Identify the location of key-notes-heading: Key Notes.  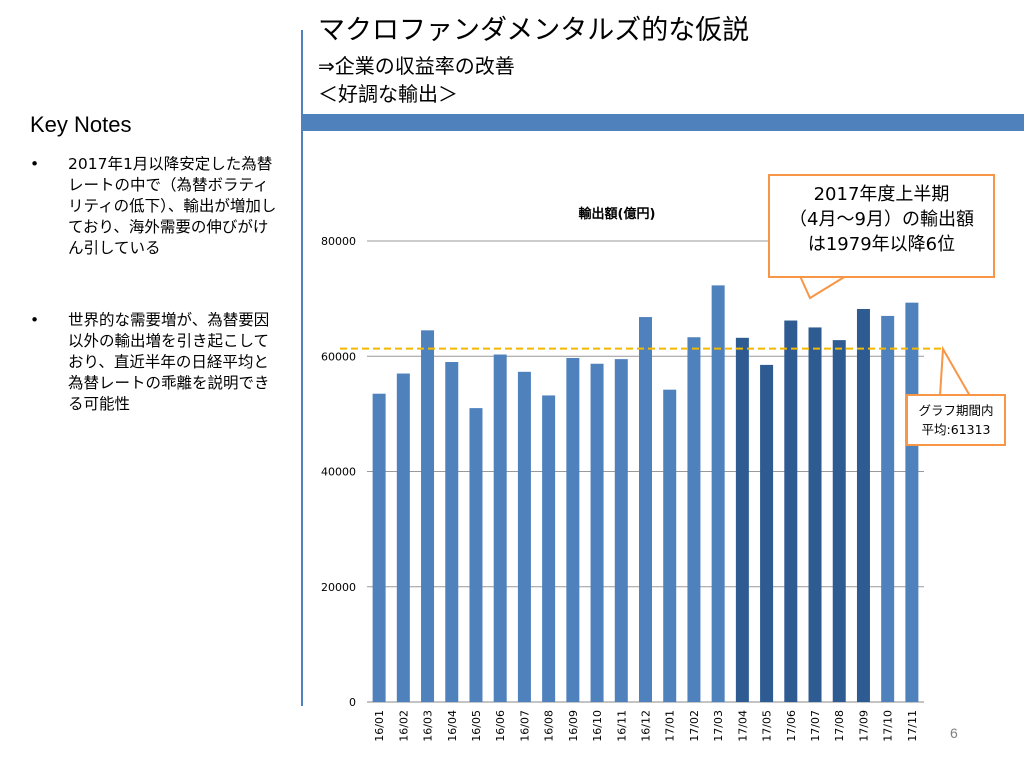
(81, 124).